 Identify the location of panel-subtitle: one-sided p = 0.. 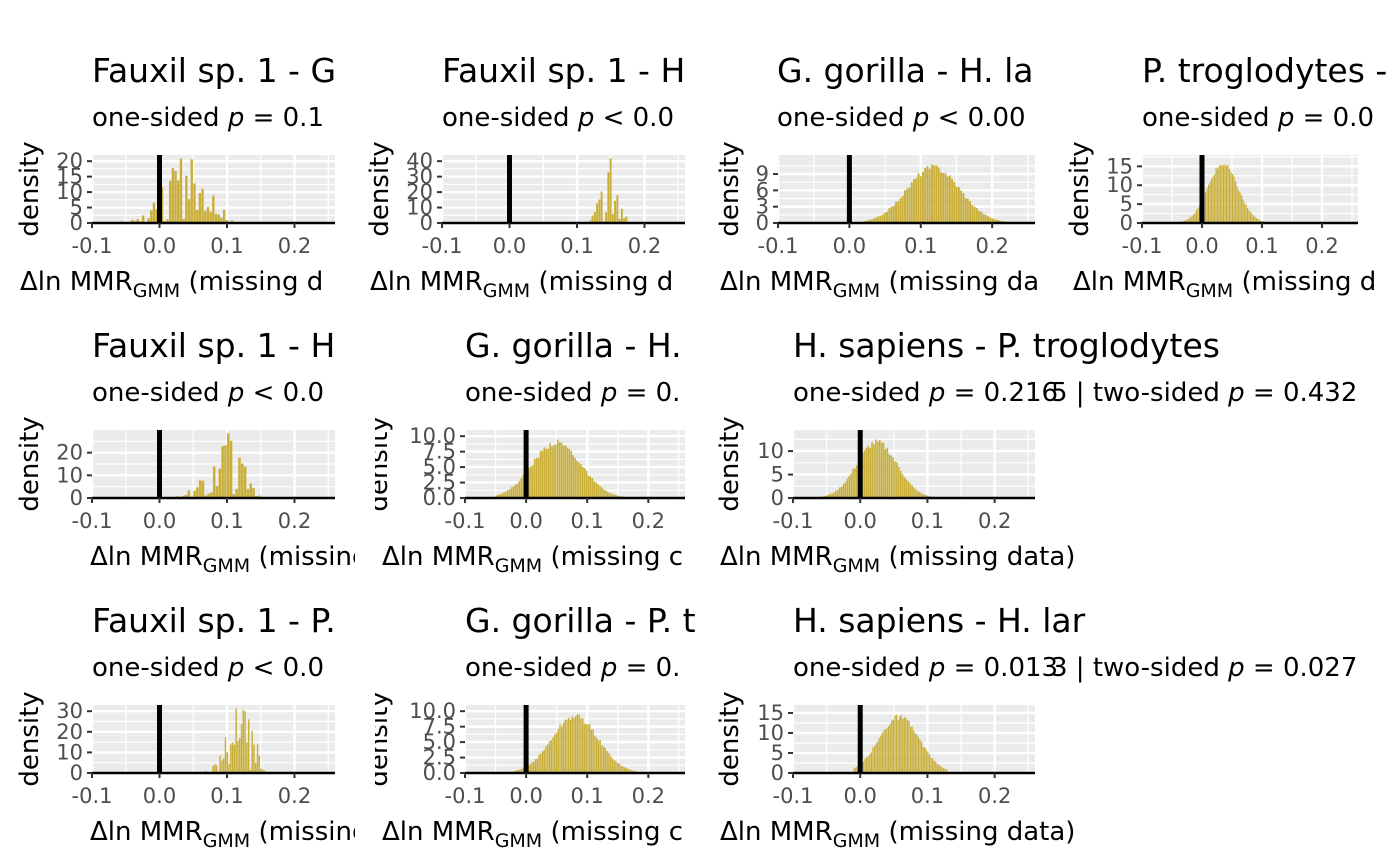
(572, 393).